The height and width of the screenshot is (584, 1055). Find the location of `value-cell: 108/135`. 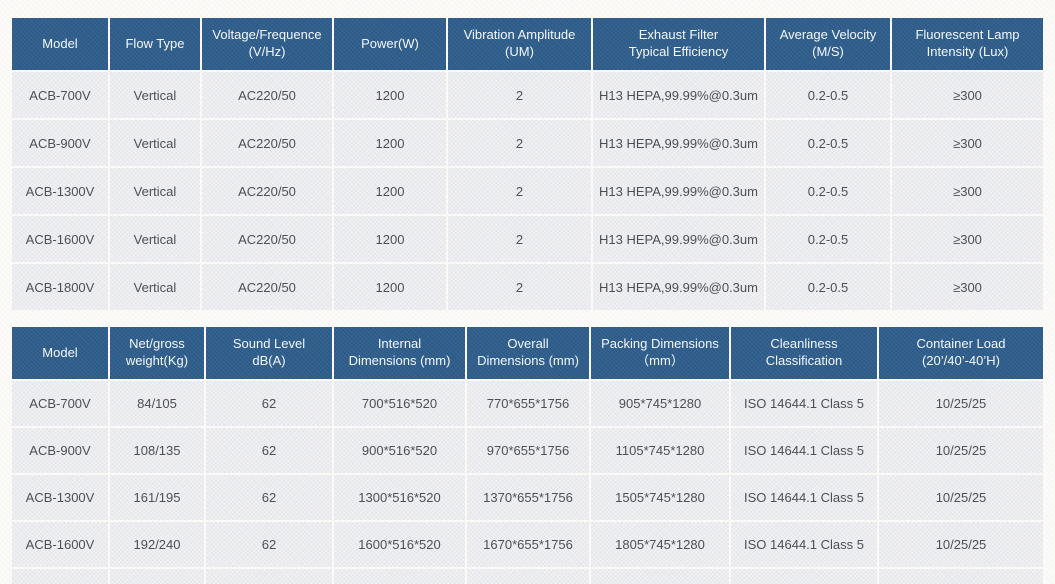

value-cell: 108/135 is located at coordinates (157, 450).